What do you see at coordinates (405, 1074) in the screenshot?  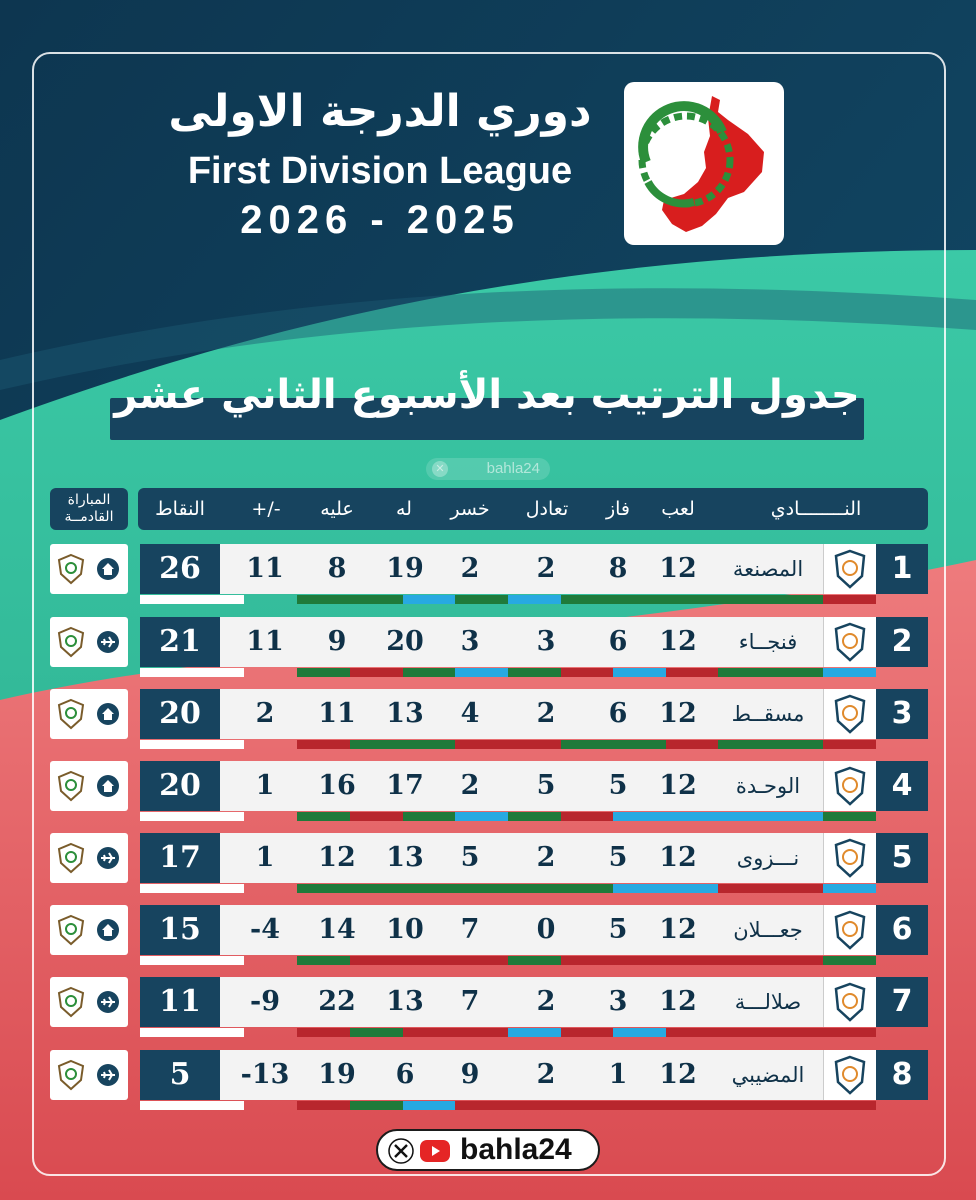 I see `stat-goals-for: 6` at bounding box center [405, 1074].